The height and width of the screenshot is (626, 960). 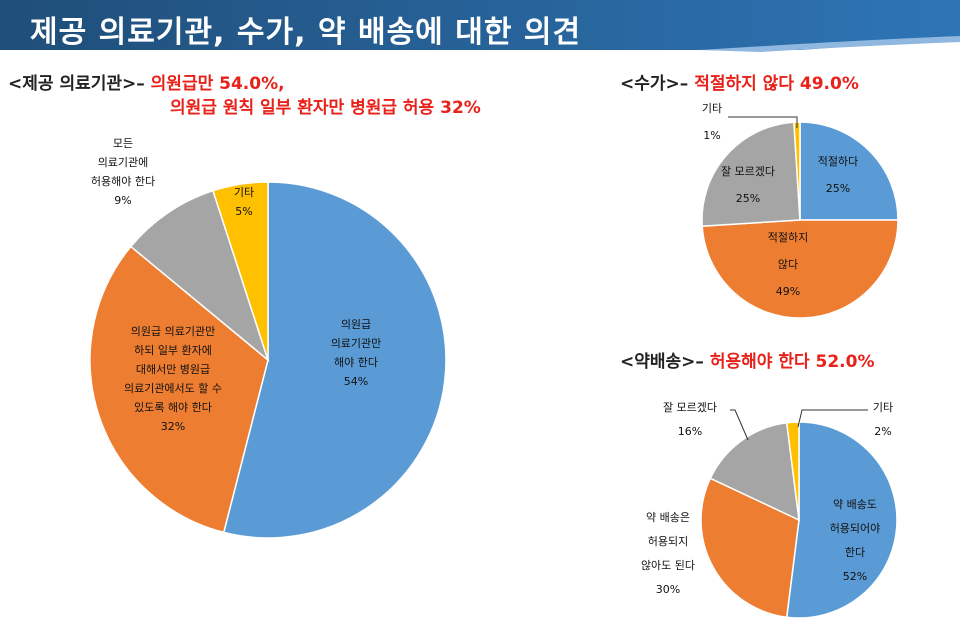 I want to click on institutions-label-2-line-3: 9%, so click(x=122, y=200).